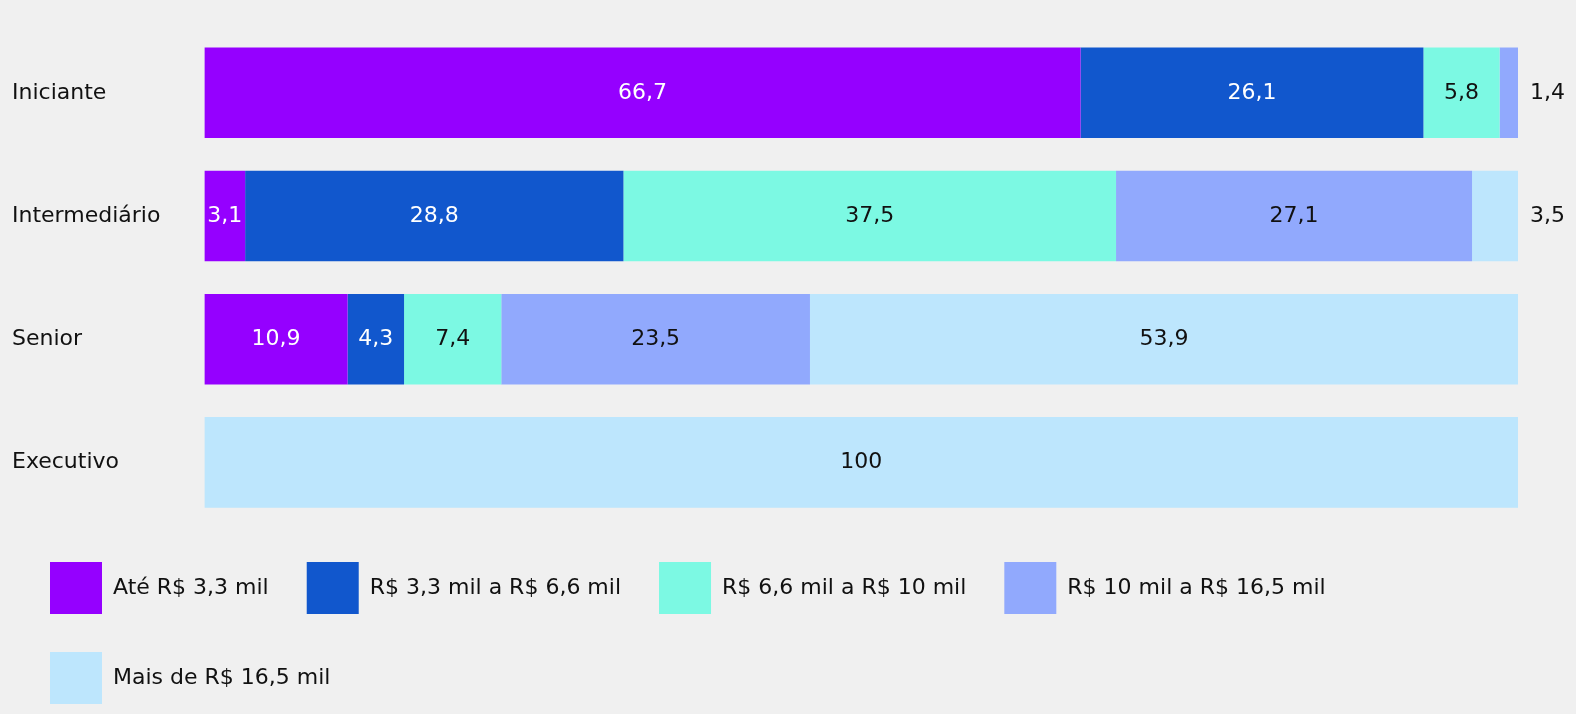  I want to click on data-label: 4,3, so click(376, 337).